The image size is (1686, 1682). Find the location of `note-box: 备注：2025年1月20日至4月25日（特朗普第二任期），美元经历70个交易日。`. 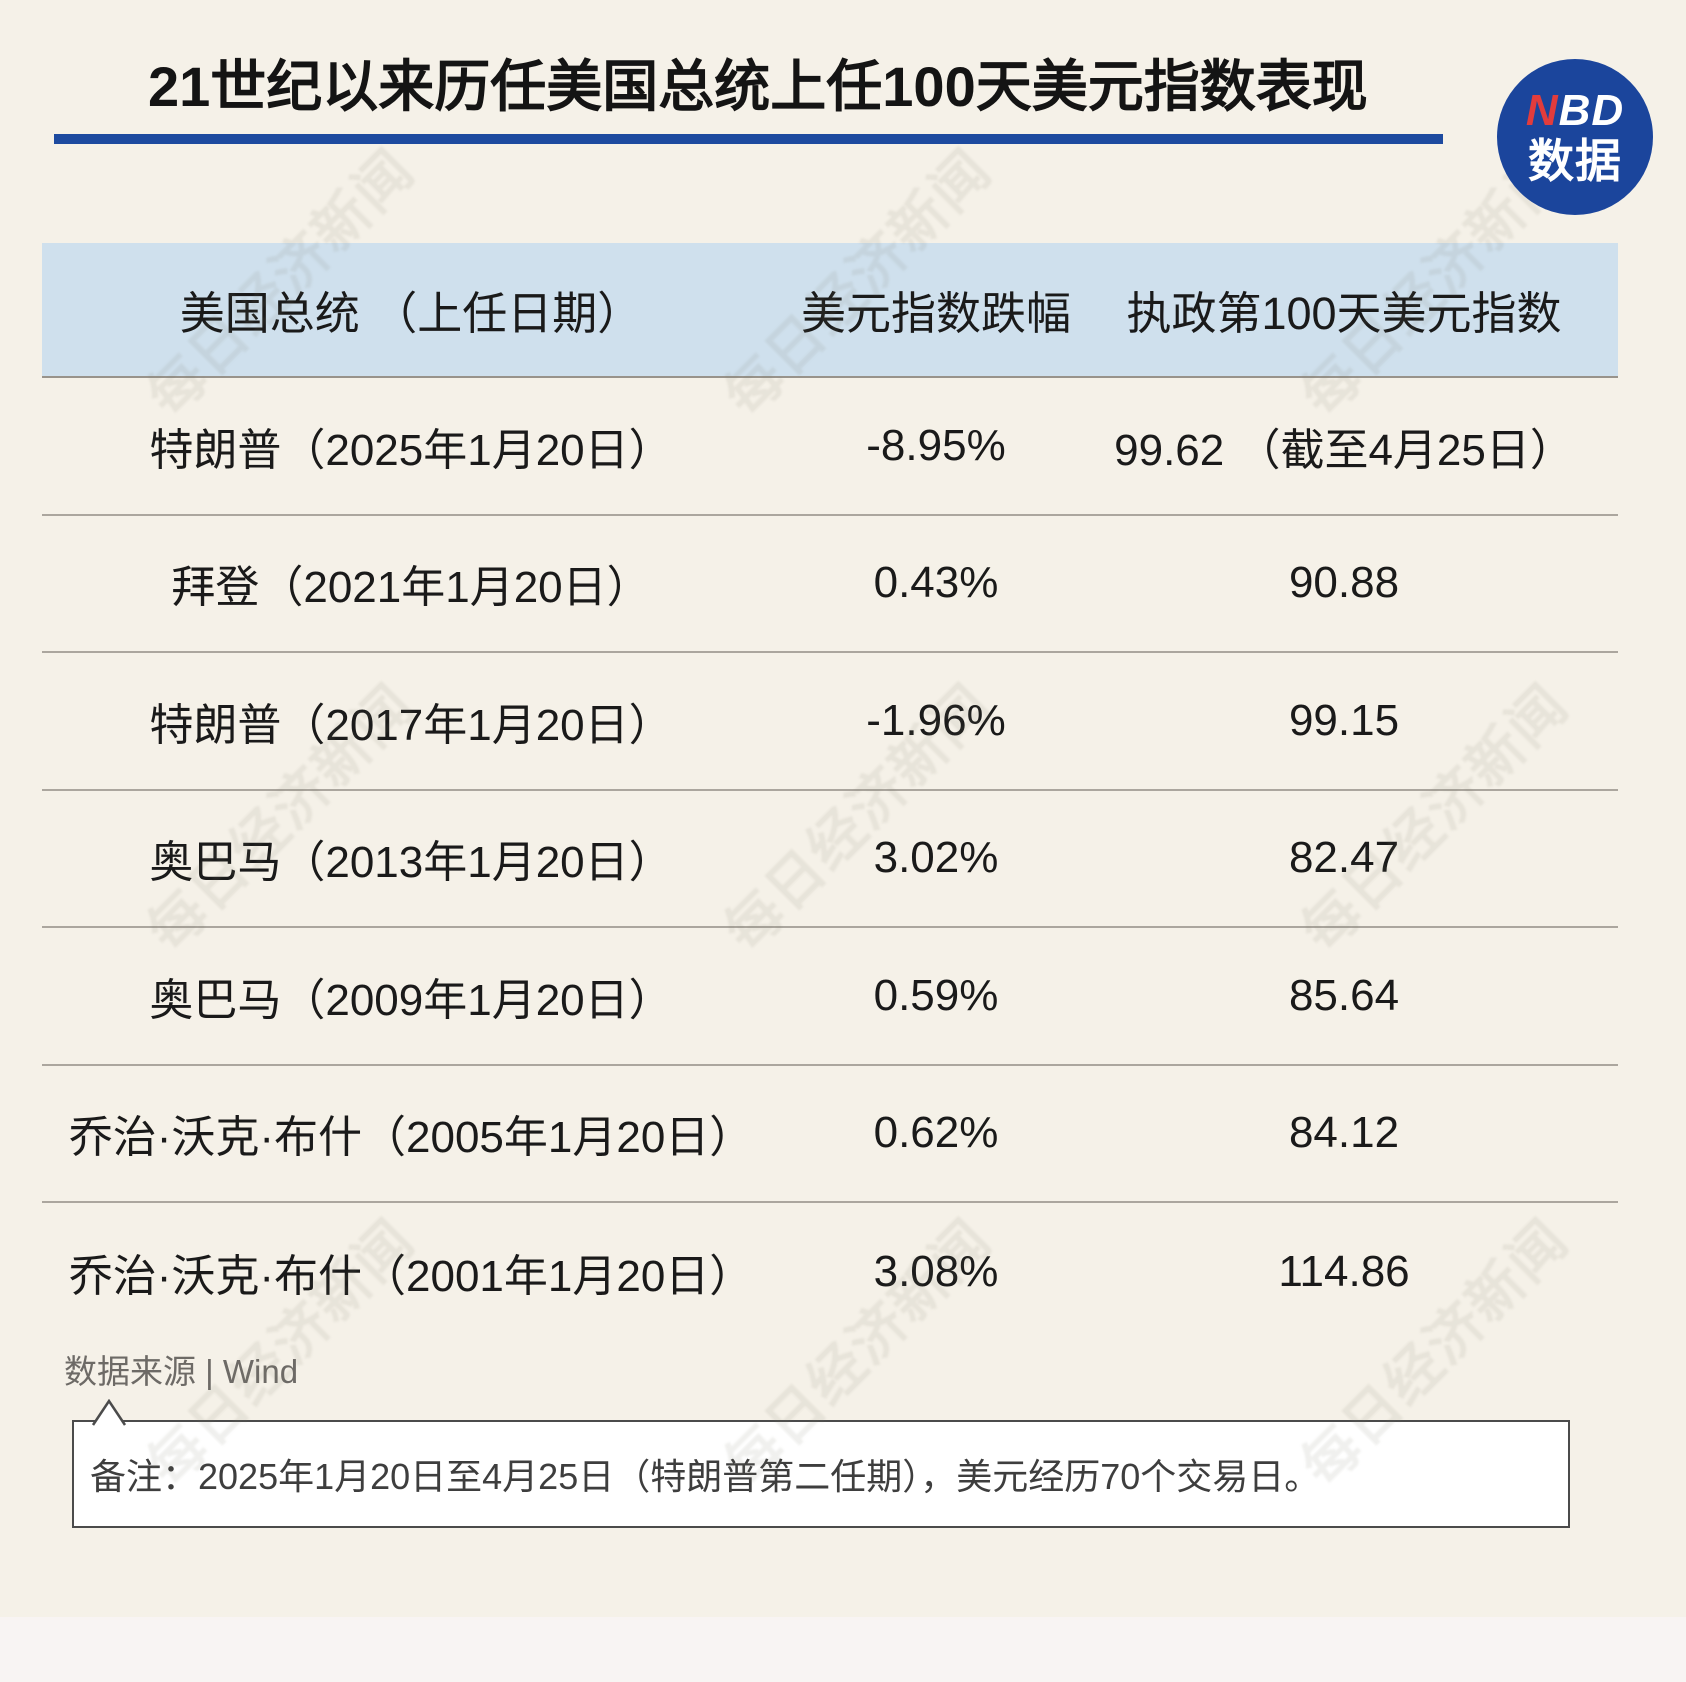

note-box: 备注：2025年1月20日至4月25日（特朗普第二任期），美元经历70个交易日。 is located at coordinates (821, 1474).